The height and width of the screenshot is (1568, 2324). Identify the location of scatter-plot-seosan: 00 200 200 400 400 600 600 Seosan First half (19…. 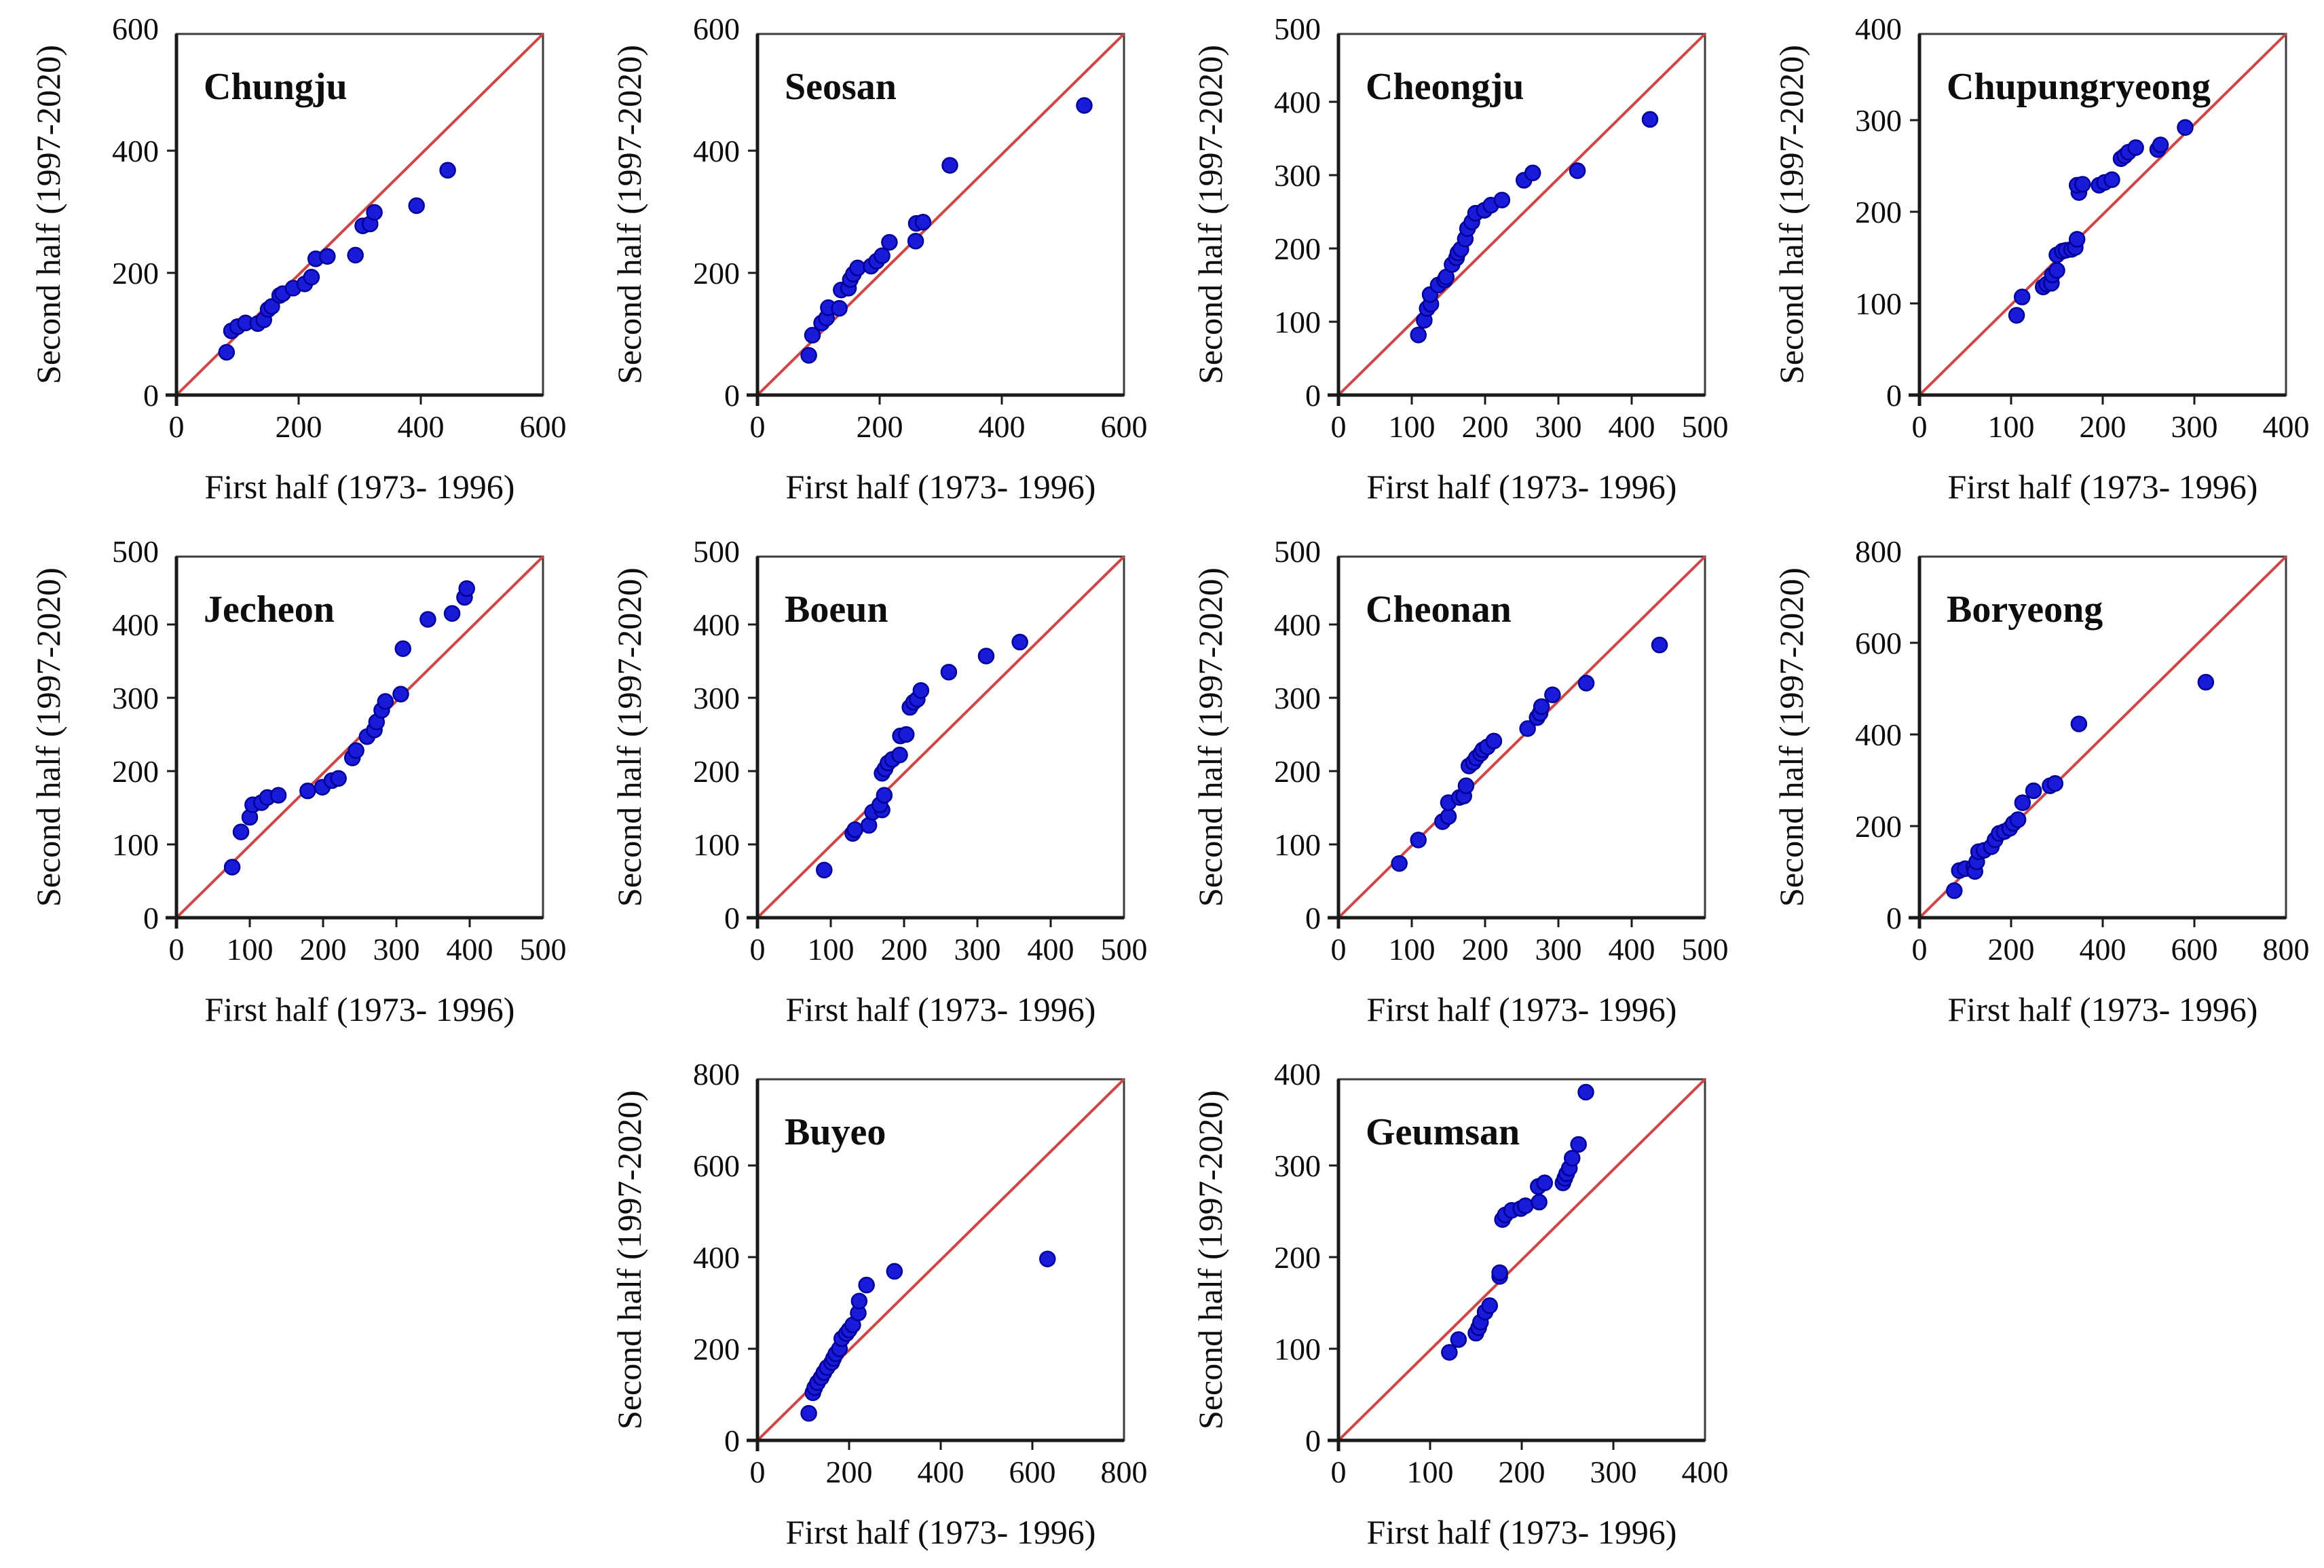
(879, 259).